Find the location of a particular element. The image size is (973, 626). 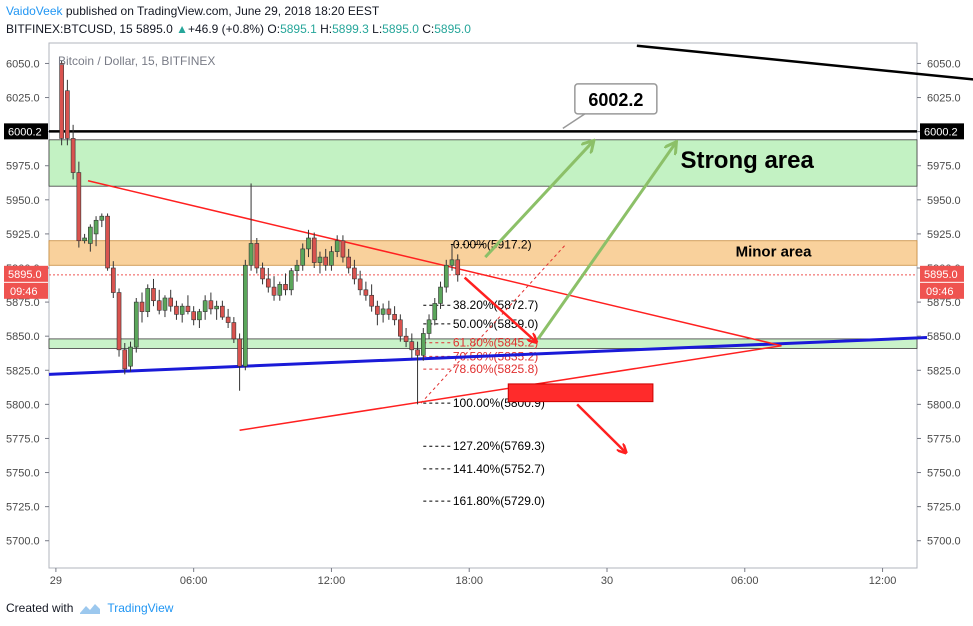

tradingview-logo-icon is located at coordinates (90, 609).